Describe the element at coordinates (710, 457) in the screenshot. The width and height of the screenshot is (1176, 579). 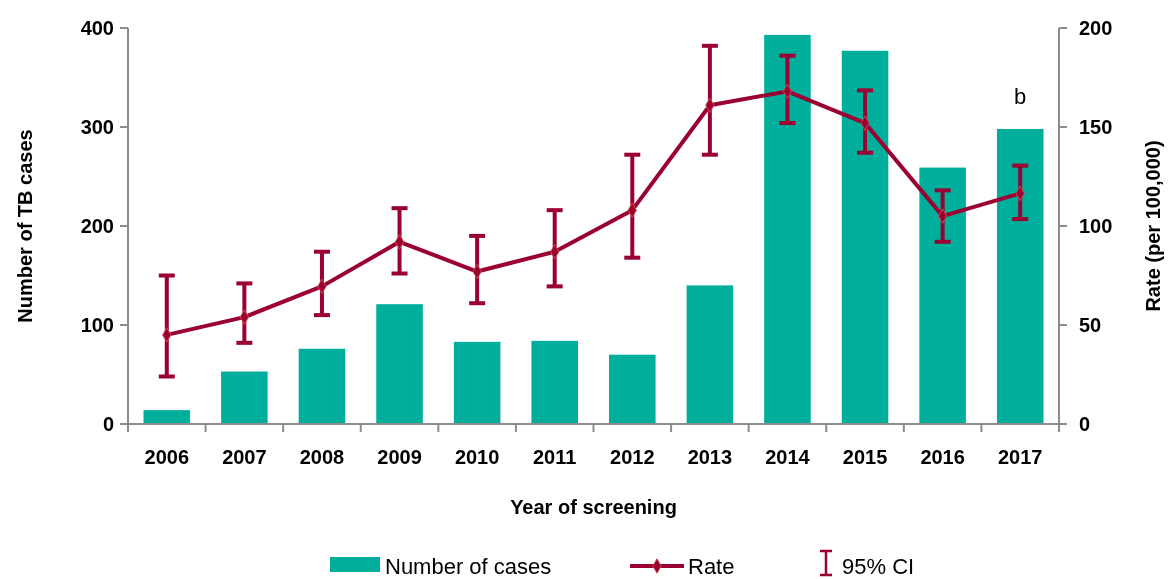
I see `x-tick-label: 2013` at that location.